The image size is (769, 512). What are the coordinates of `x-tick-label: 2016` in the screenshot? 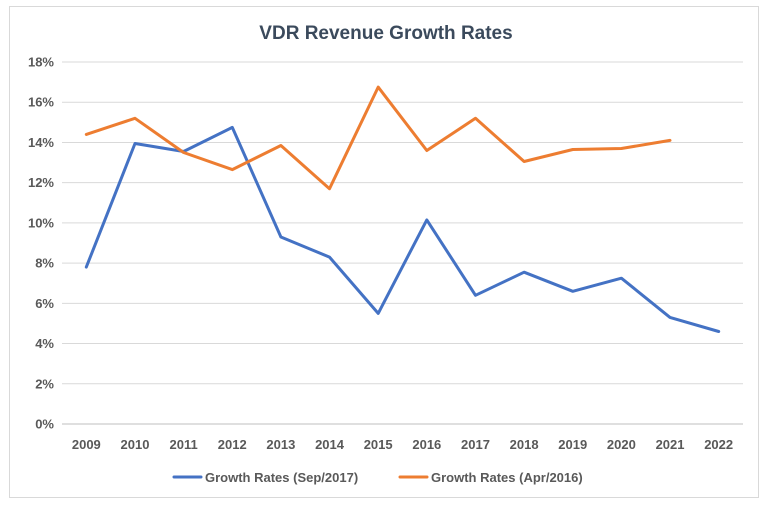 It's located at (426, 444).